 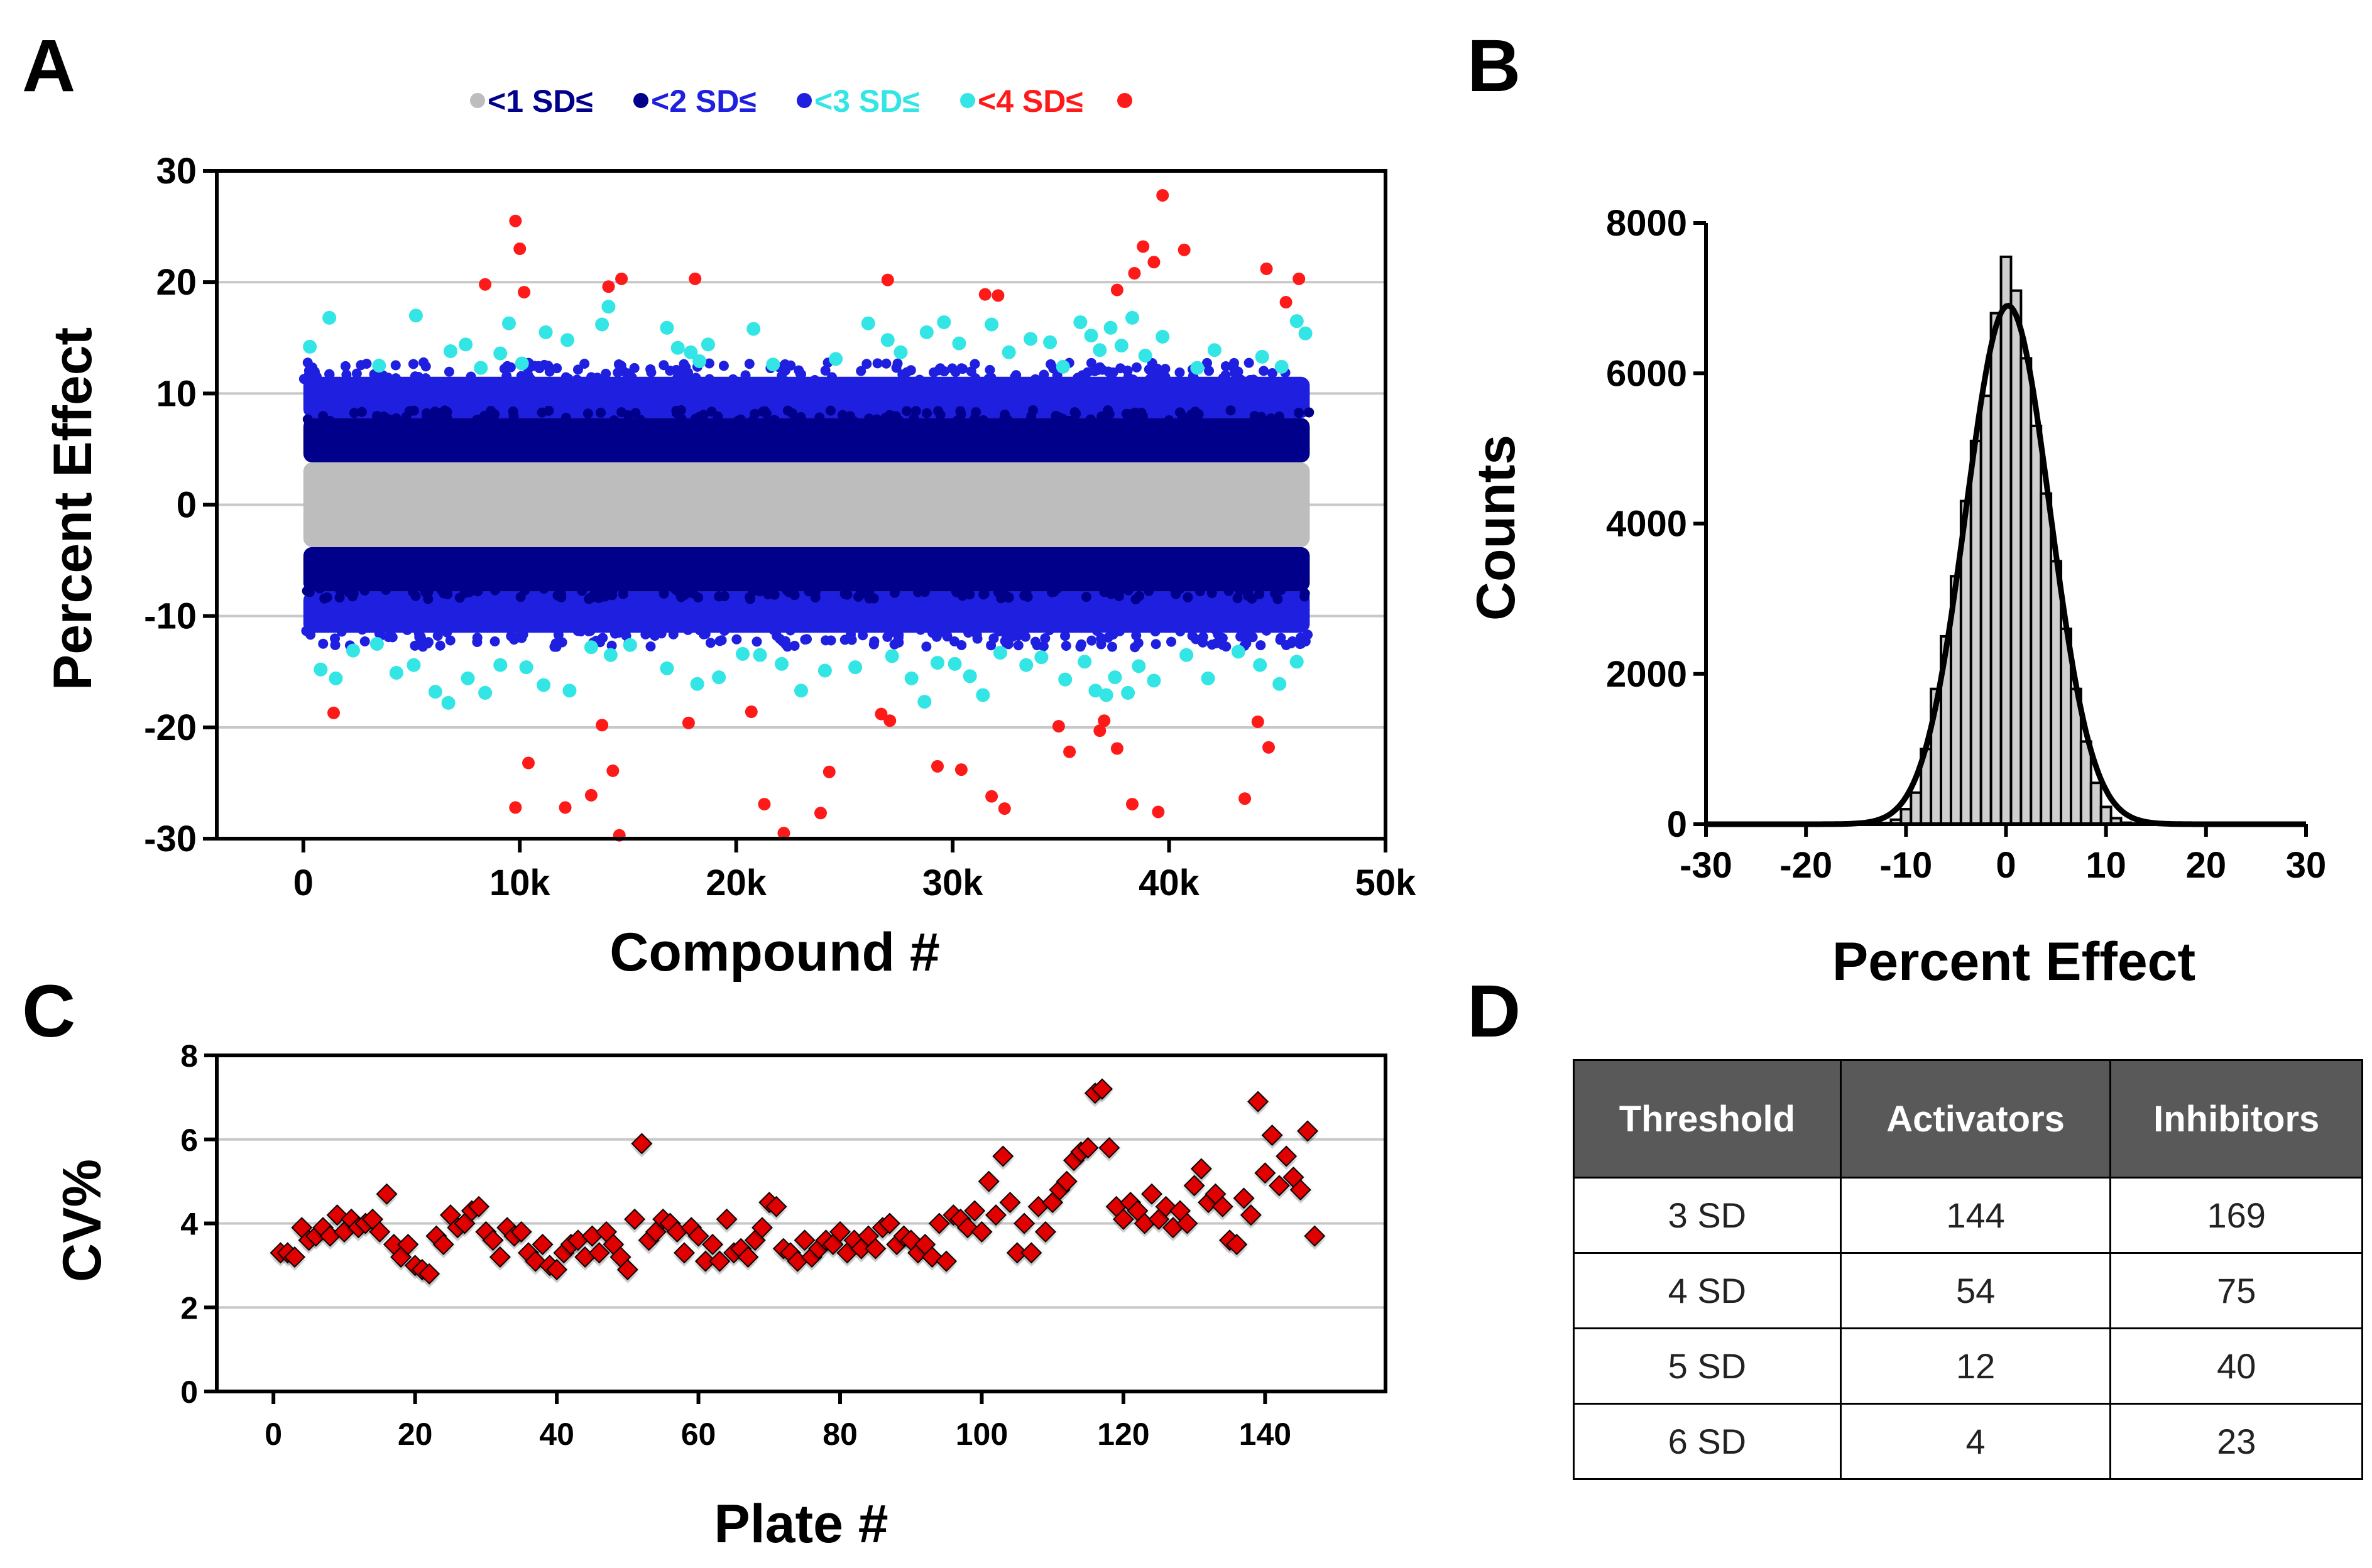 What do you see at coordinates (1707, 1441) in the screenshot?
I see `table-cell: 6 SD` at bounding box center [1707, 1441].